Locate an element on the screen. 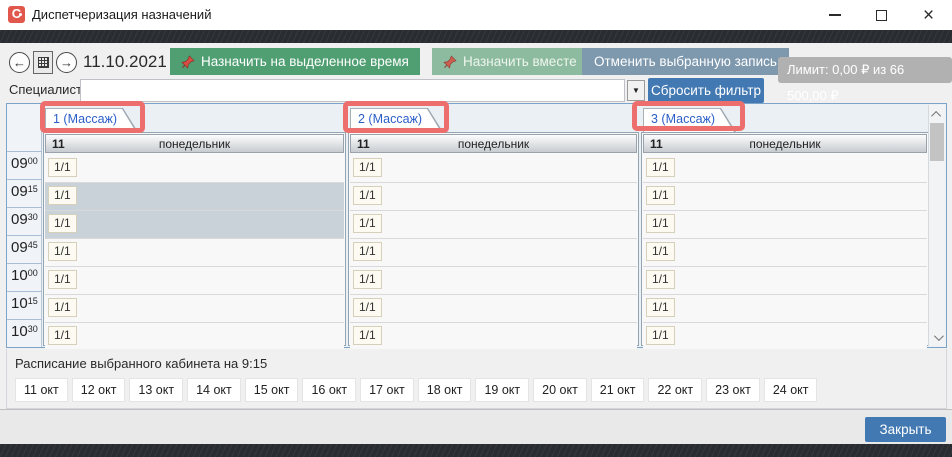  window-title: Диспетчеризация назначений is located at coordinates (122, 14).